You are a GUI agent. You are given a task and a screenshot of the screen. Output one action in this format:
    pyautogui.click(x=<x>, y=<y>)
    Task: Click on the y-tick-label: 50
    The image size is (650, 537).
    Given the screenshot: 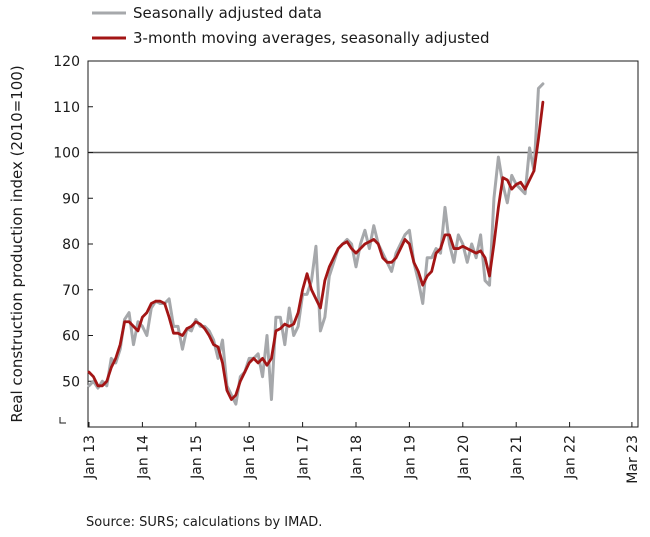 What is the action you would take?
    pyautogui.click(x=71, y=382)
    